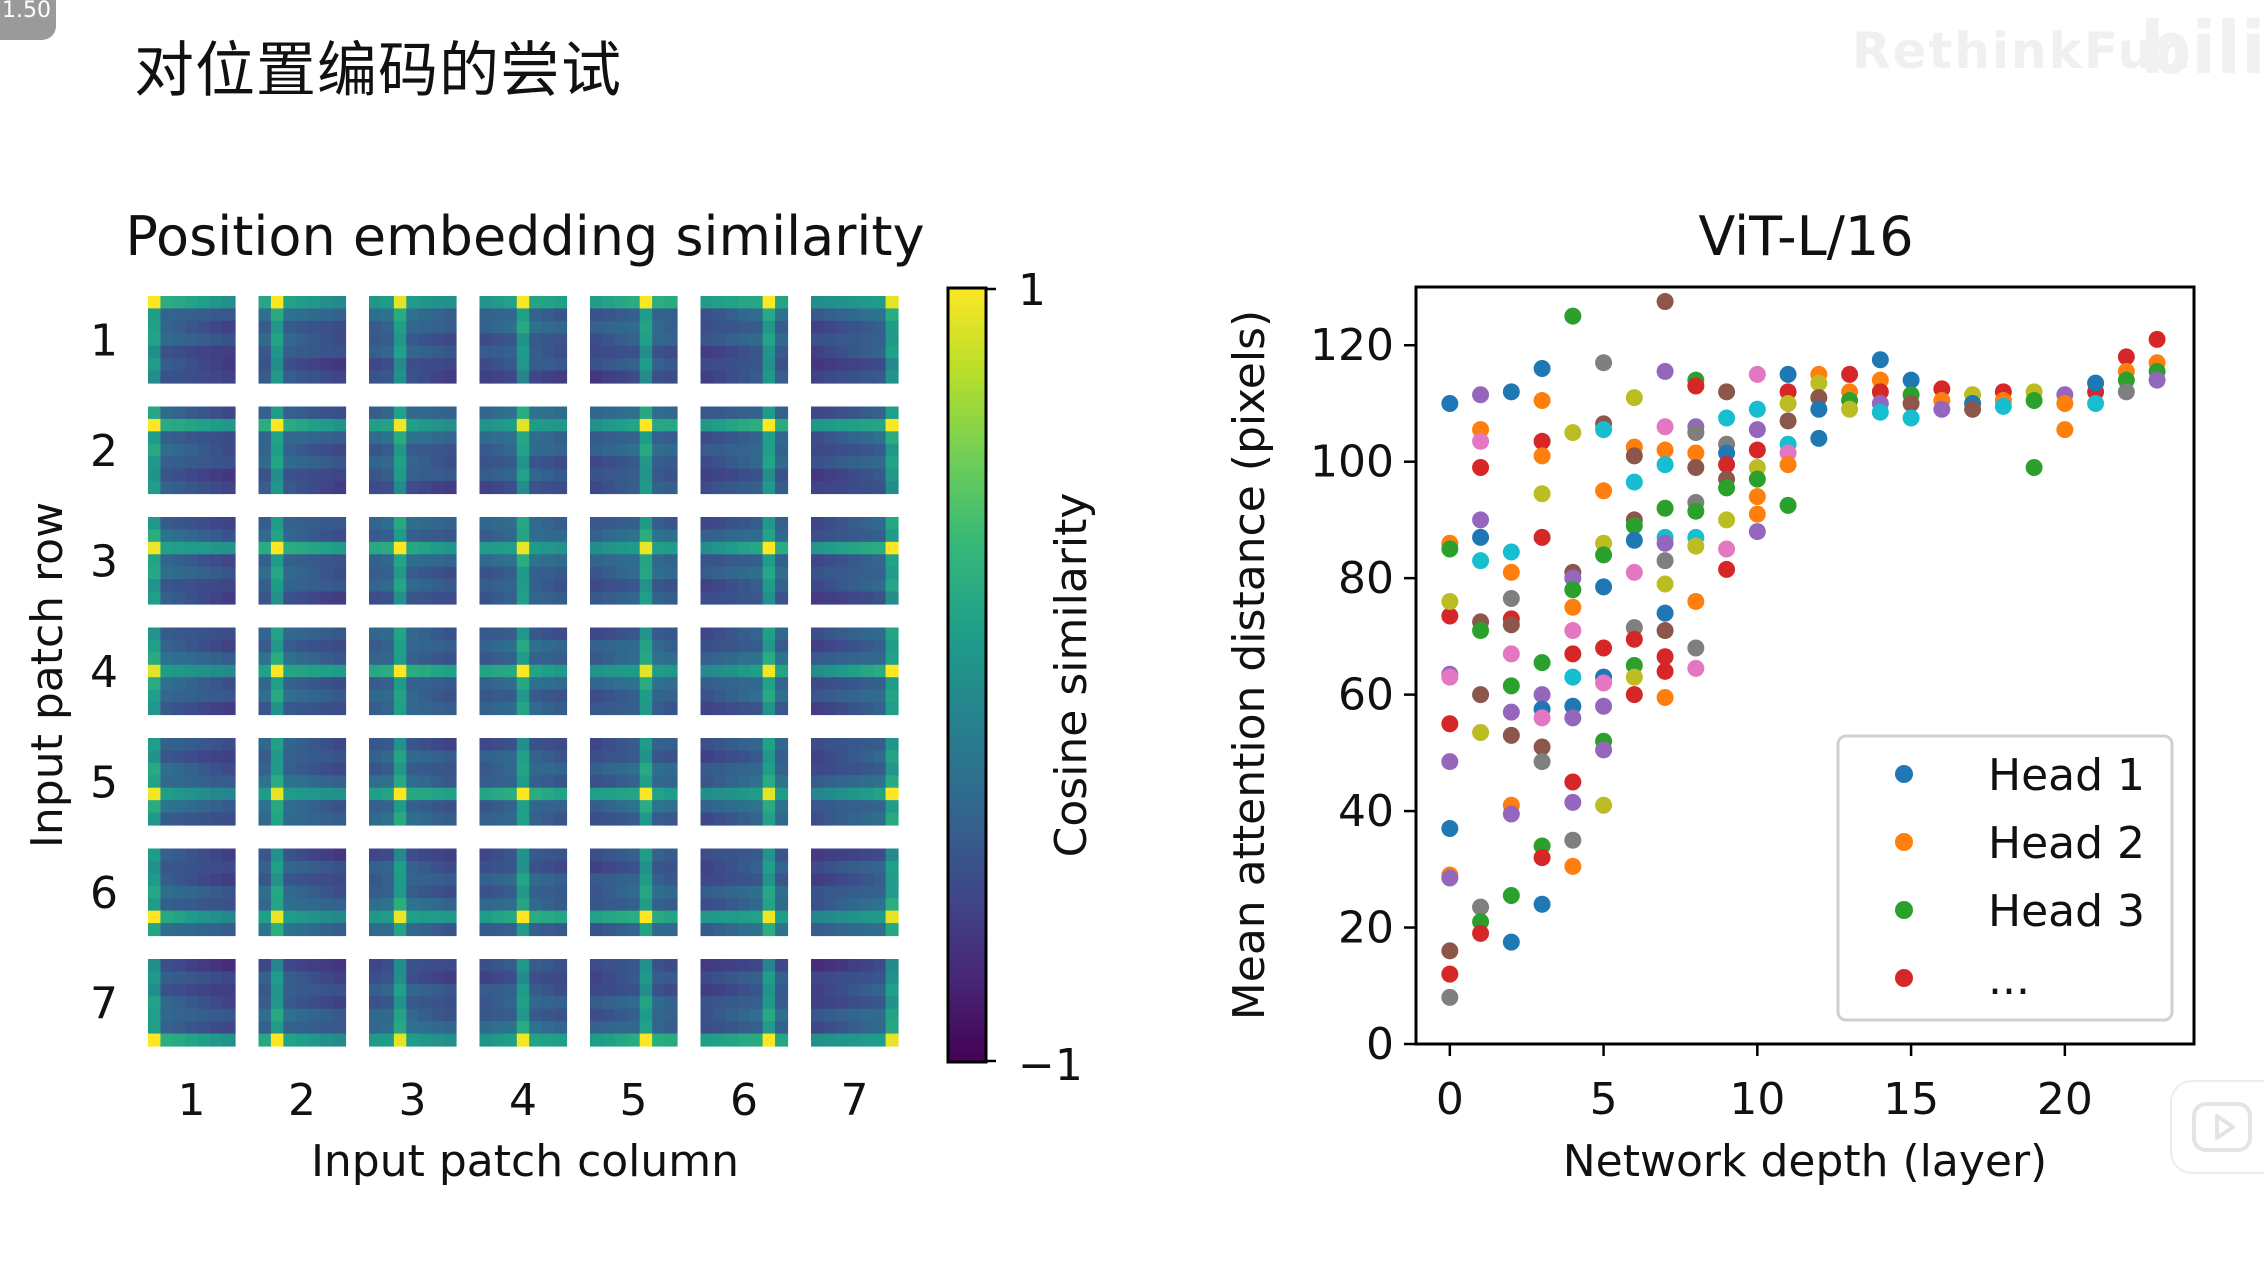 The width and height of the screenshot is (2264, 1262). Describe the element at coordinates (2066, 911) in the screenshot. I see `legend-label: Head 3` at that location.